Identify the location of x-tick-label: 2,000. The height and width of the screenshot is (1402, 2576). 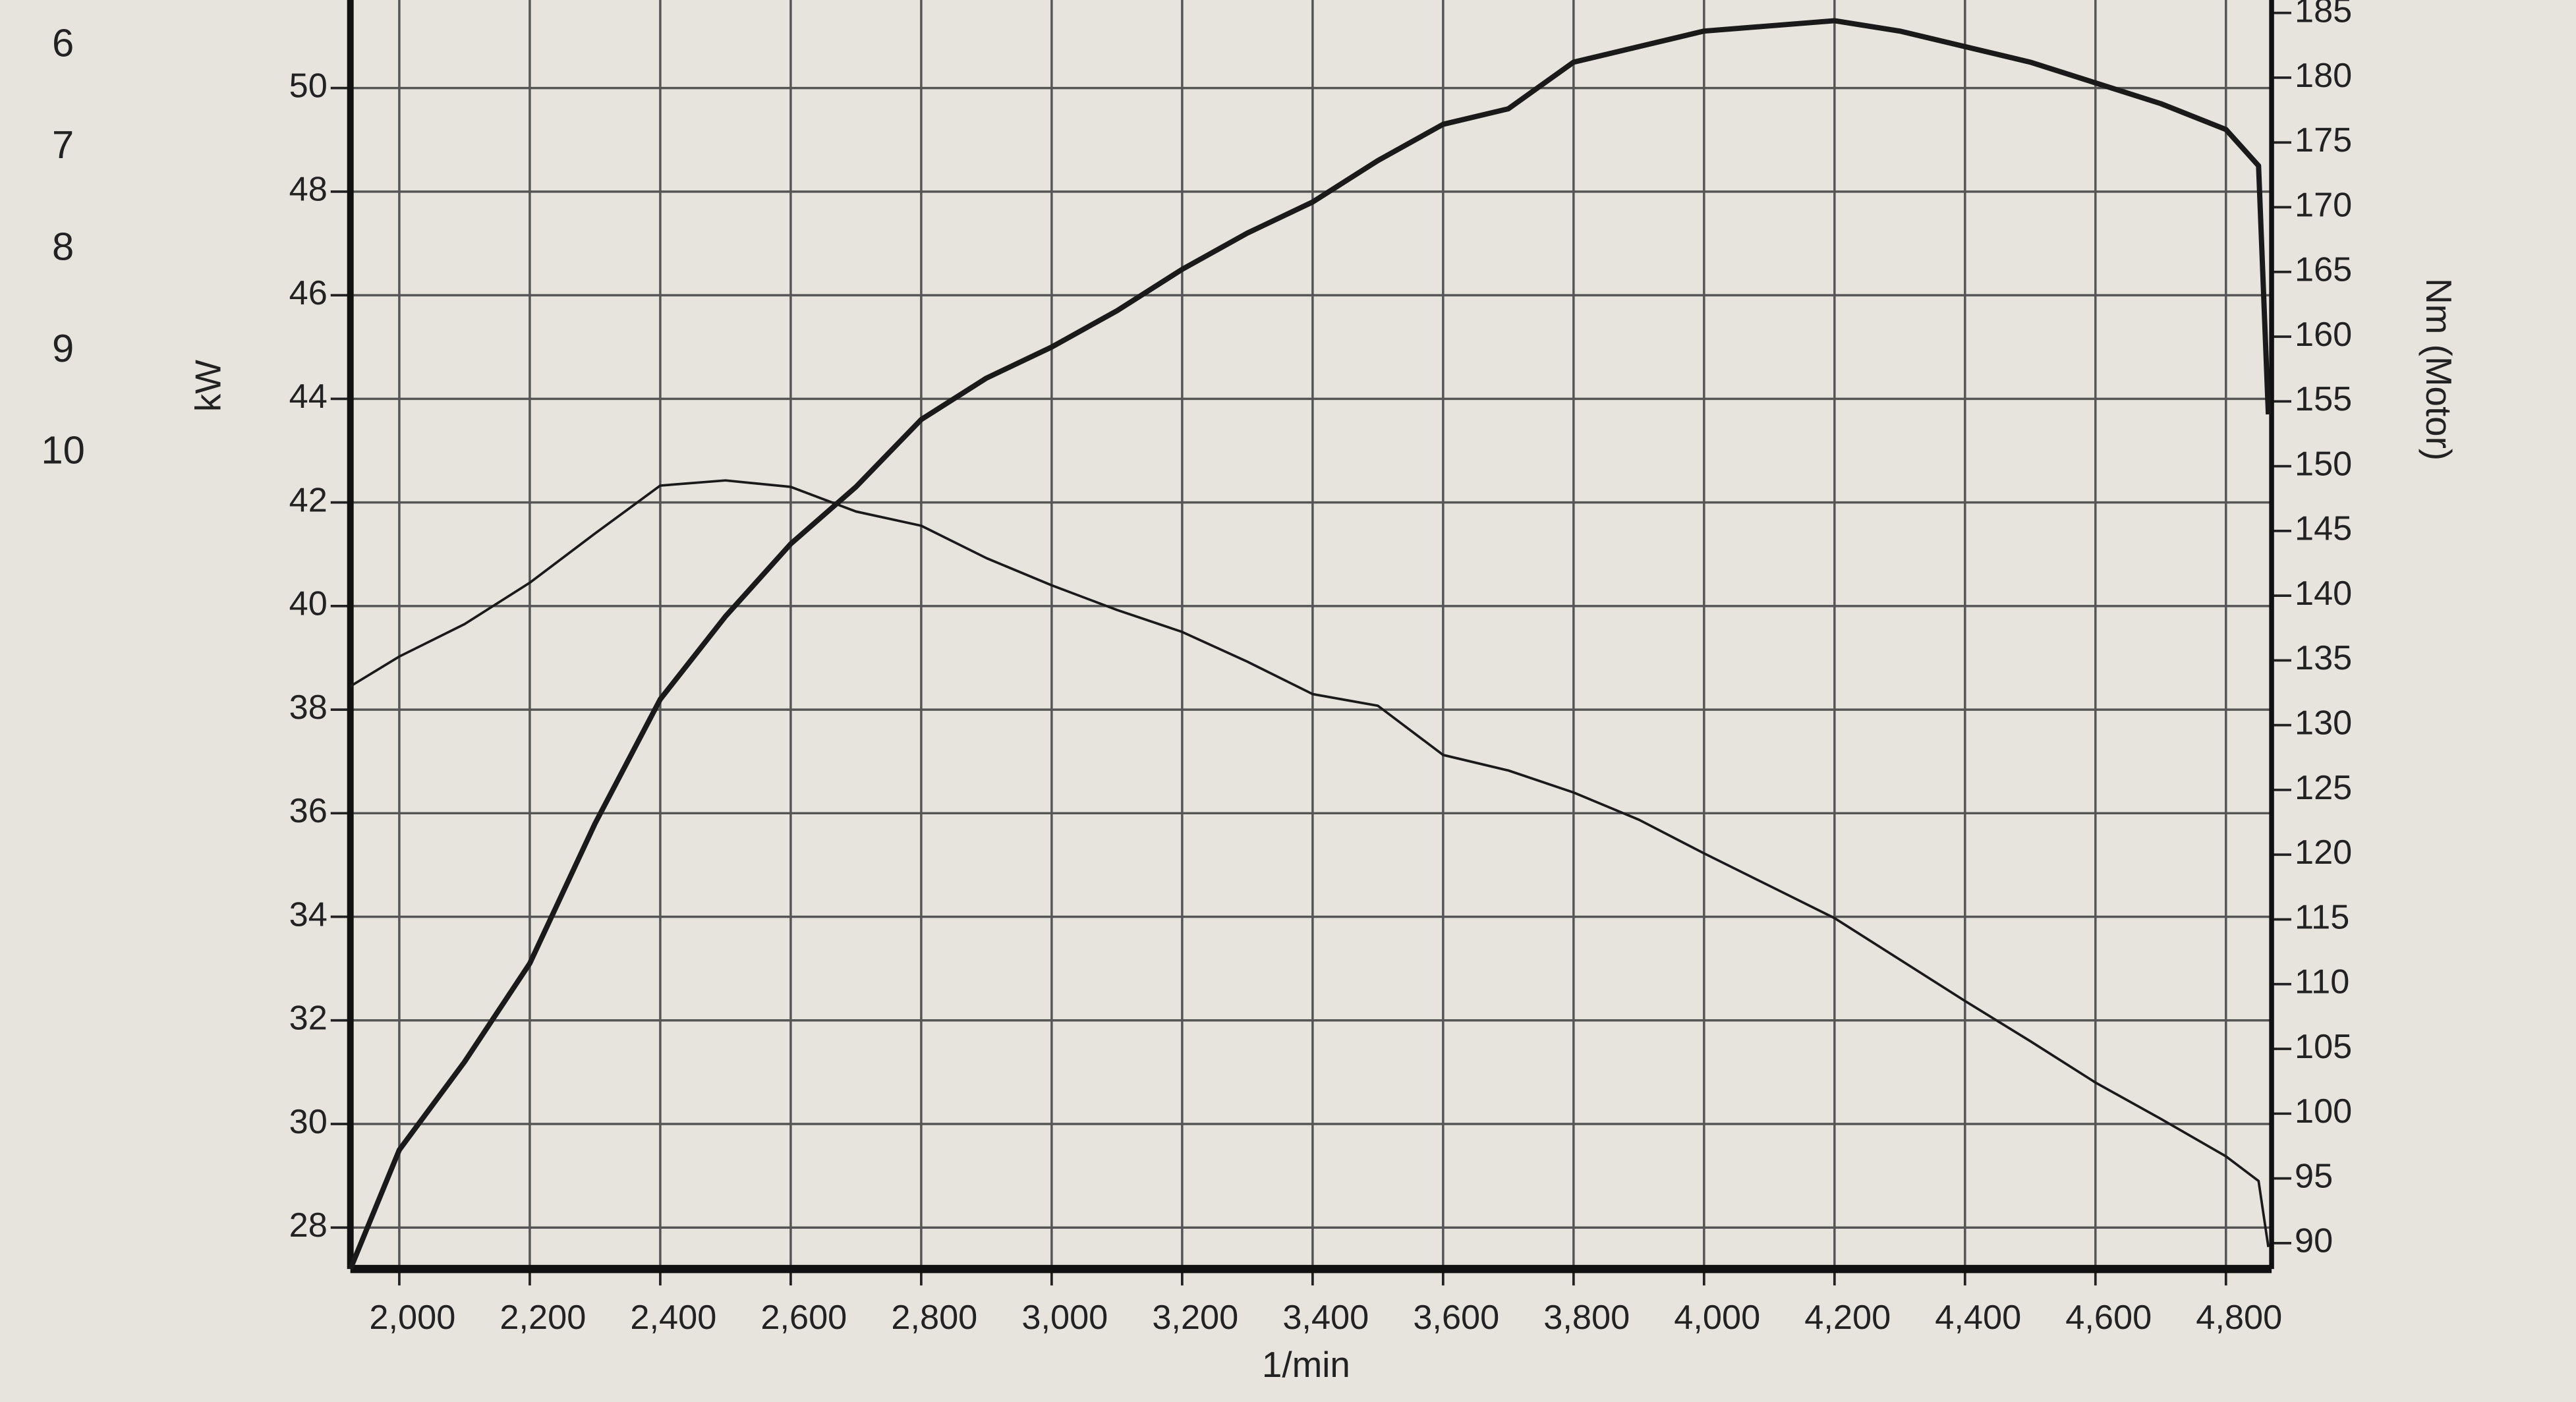
(412, 1318).